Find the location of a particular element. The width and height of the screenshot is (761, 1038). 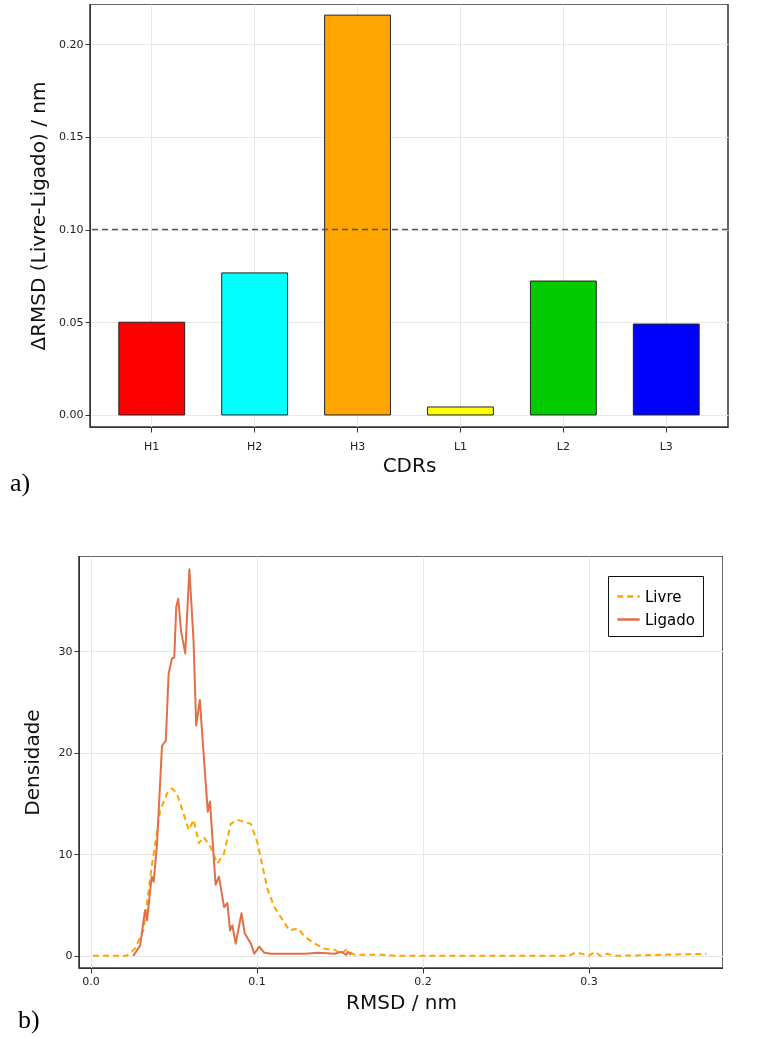

y-tick-label: 10 is located at coordinates (65, 854).